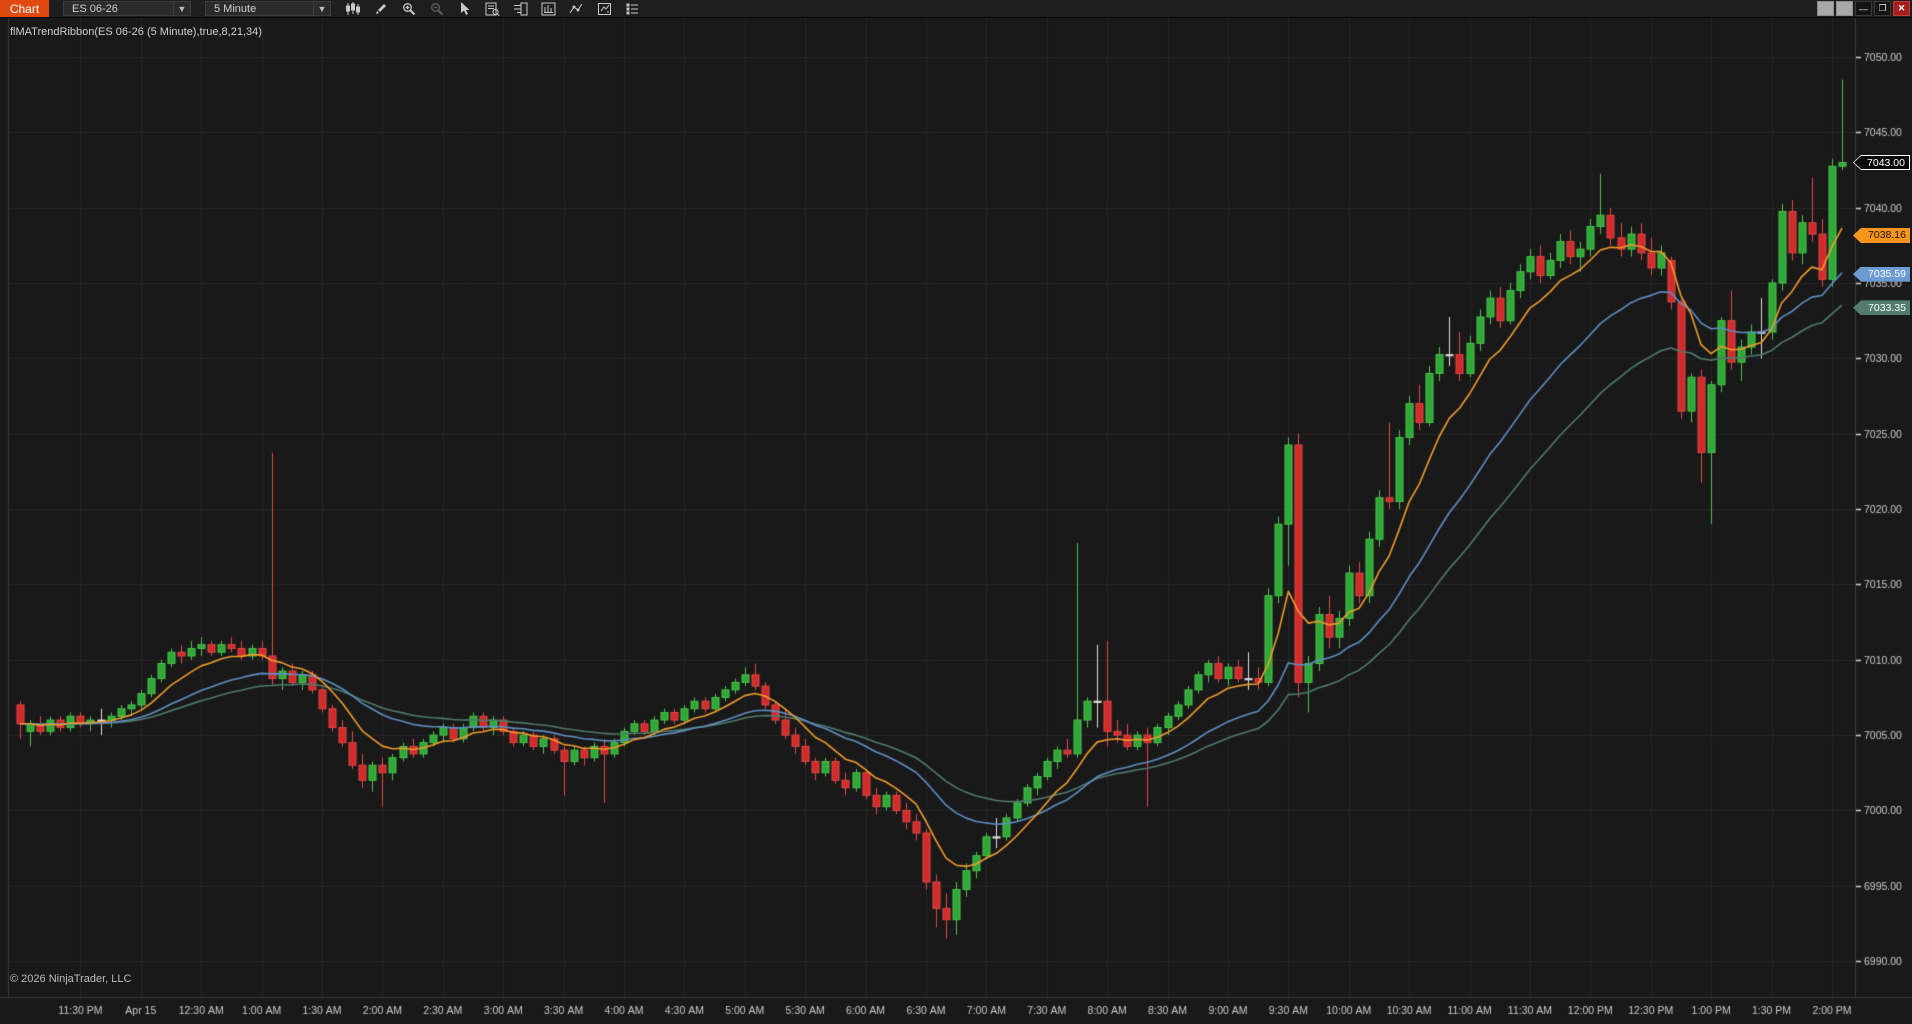  What do you see at coordinates (1881, 274) in the screenshot?
I see `ema21-price-marker: 7035.59` at bounding box center [1881, 274].